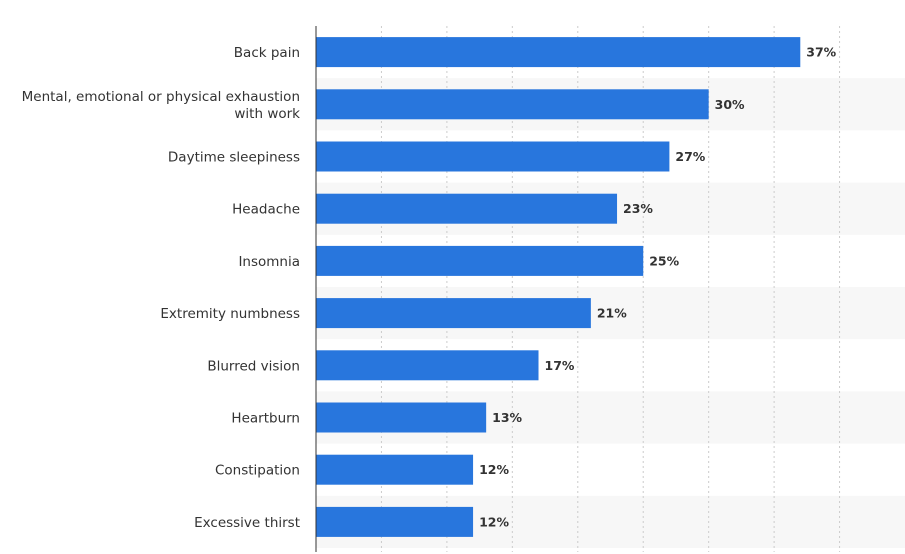 This screenshot has height=554, width=905. What do you see at coordinates (247, 523) in the screenshot?
I see `category-label: Excessive thirst` at bounding box center [247, 523].